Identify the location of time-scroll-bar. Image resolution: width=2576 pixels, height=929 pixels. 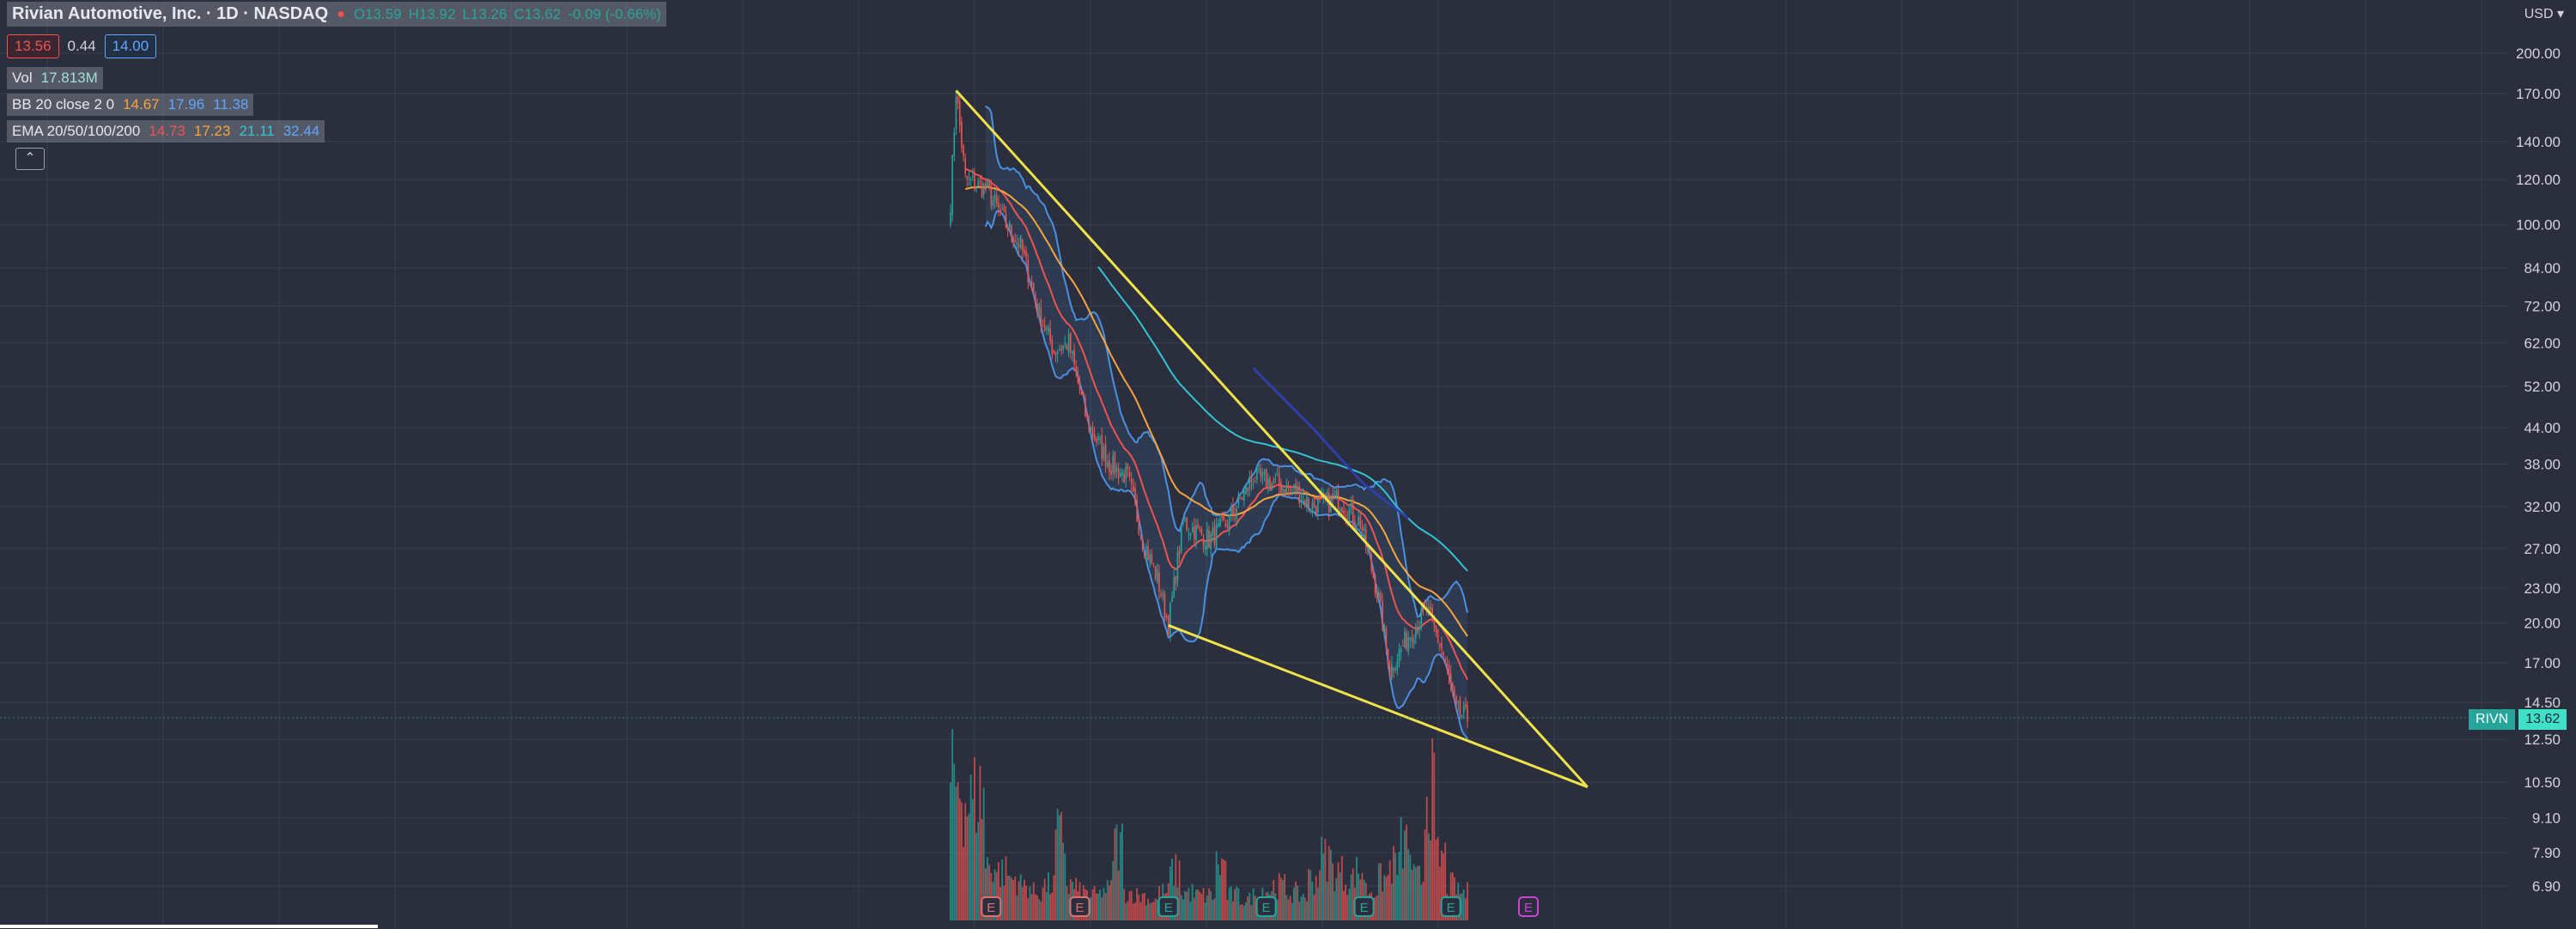
(189, 926).